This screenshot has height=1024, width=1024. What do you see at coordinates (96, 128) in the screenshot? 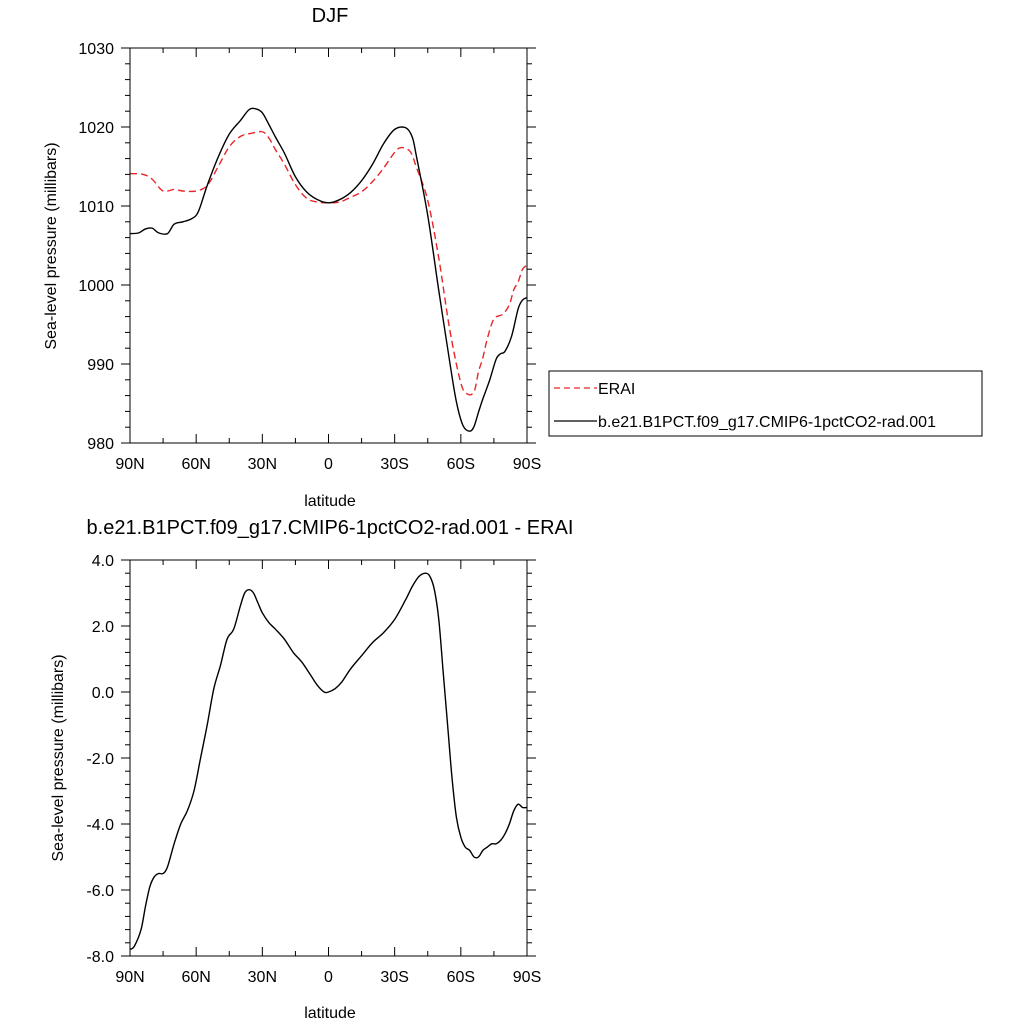
I see `y-tick-label: 1020` at bounding box center [96, 128].